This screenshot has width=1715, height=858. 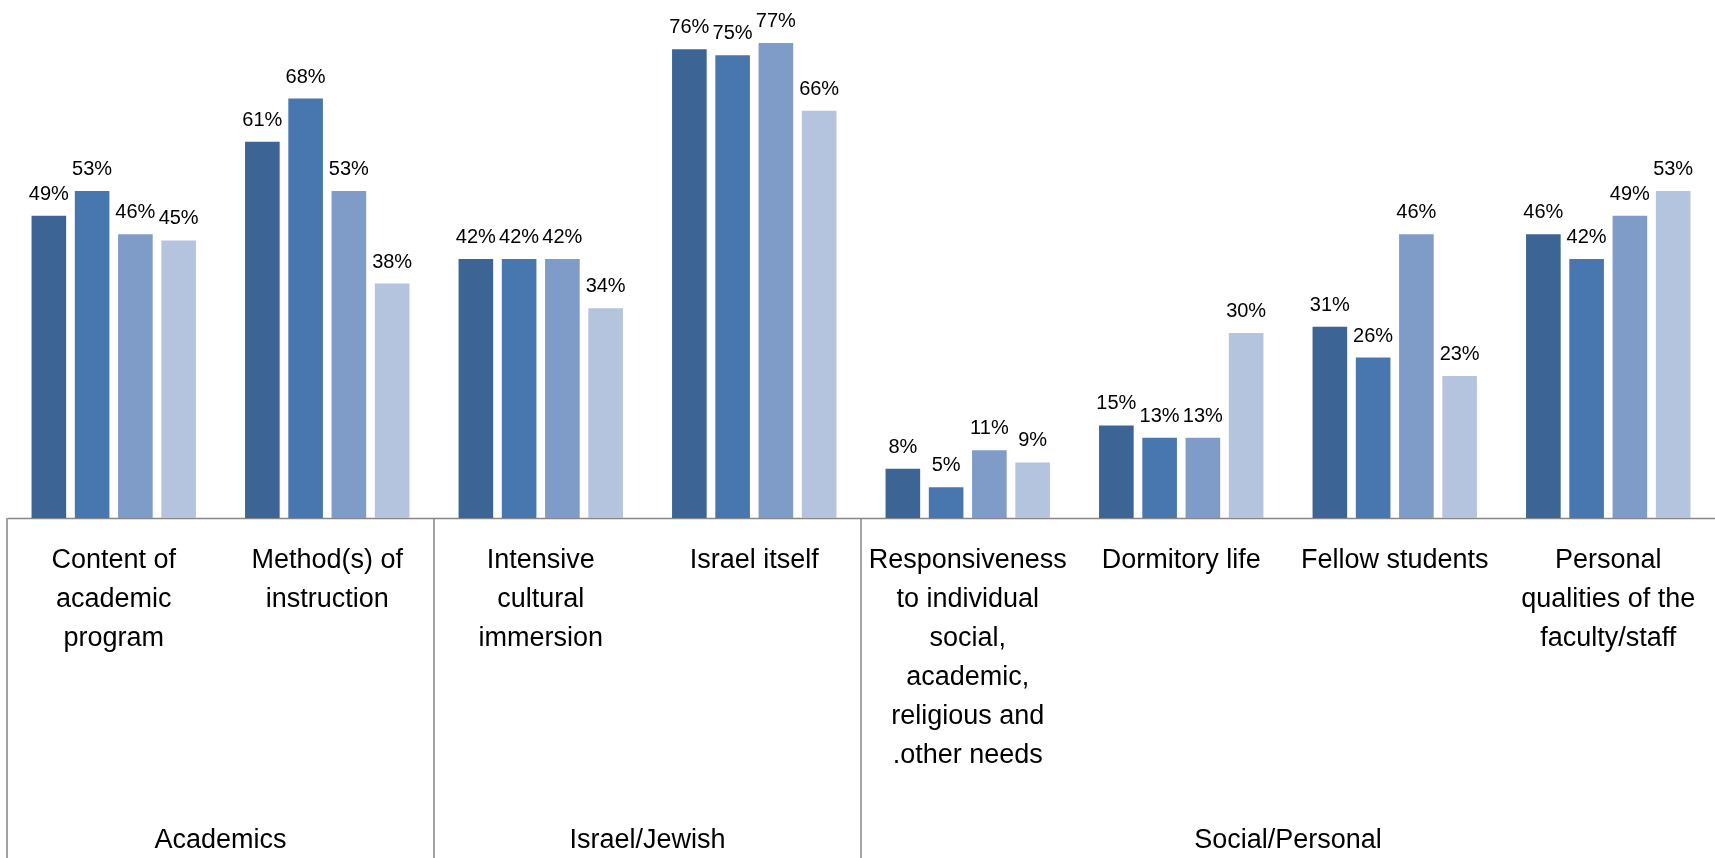 What do you see at coordinates (1608, 597) in the screenshot?
I see `x-tick-label: Personal qualities of the faculty/staff` at bounding box center [1608, 597].